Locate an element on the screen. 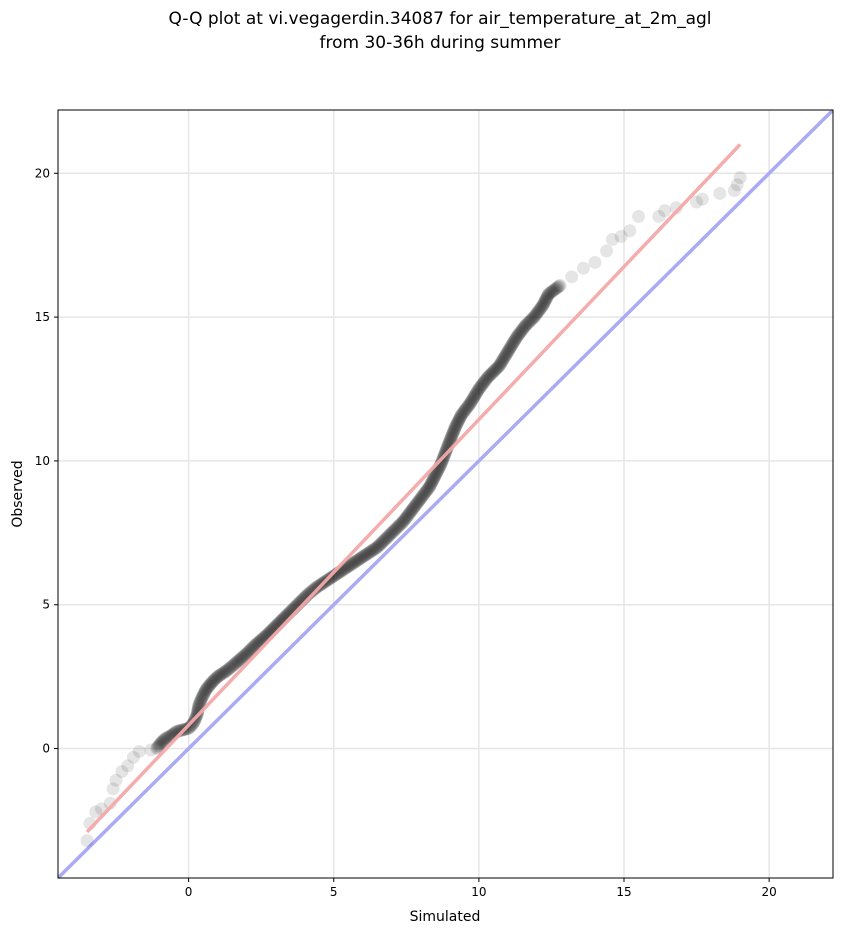 The height and width of the screenshot is (934, 843). x-tick-label: 15 is located at coordinates (623, 892).